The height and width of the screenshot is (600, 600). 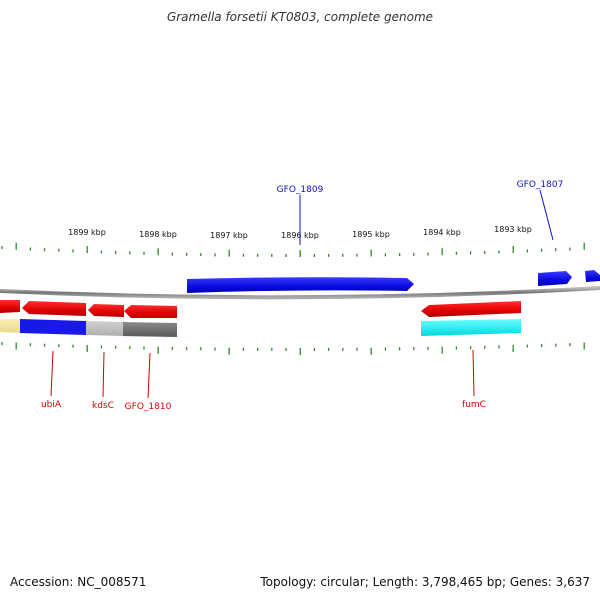 I want to click on gene-left-partial, so click(x=10, y=306).